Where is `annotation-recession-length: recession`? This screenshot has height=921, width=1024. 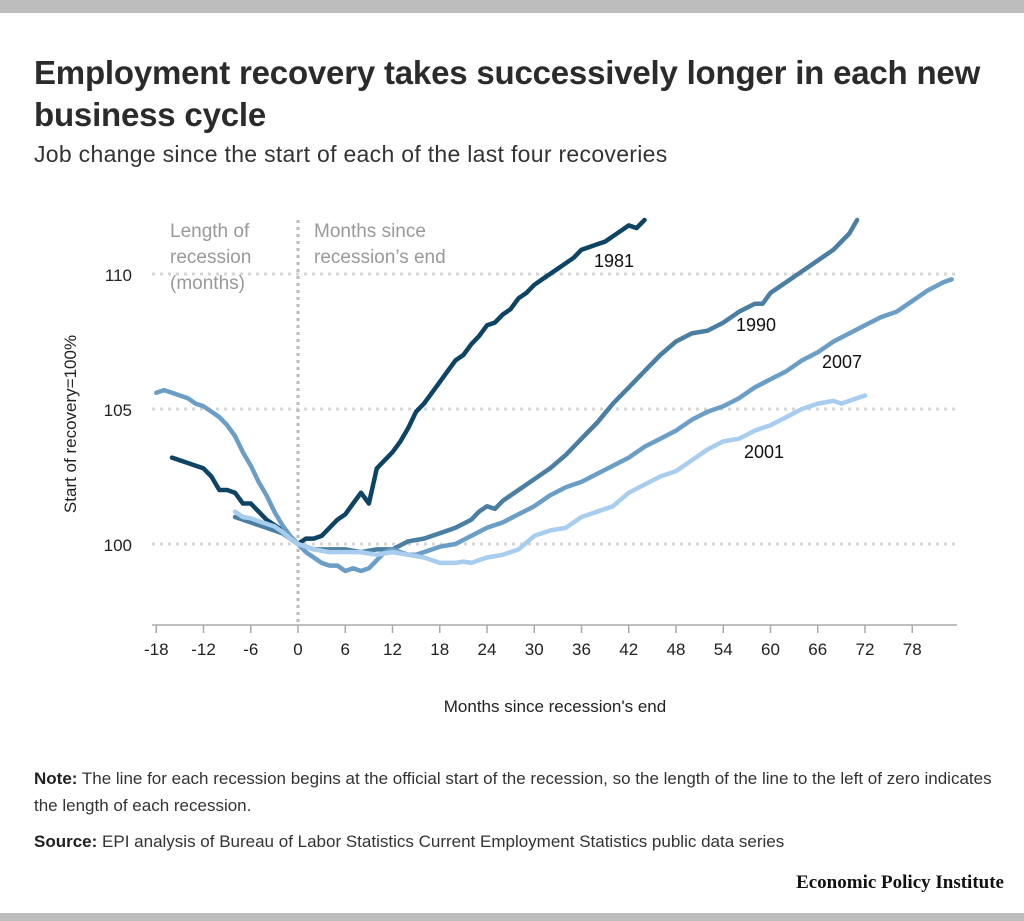 annotation-recession-length: recession is located at coordinates (210, 257).